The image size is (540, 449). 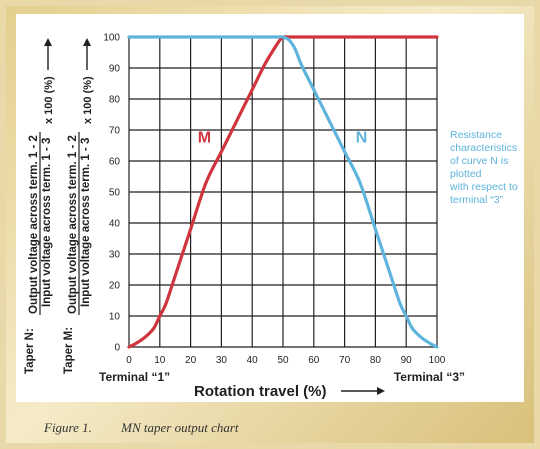 What do you see at coordinates (253, 360) in the screenshot?
I see `x-tick-label: 40` at bounding box center [253, 360].